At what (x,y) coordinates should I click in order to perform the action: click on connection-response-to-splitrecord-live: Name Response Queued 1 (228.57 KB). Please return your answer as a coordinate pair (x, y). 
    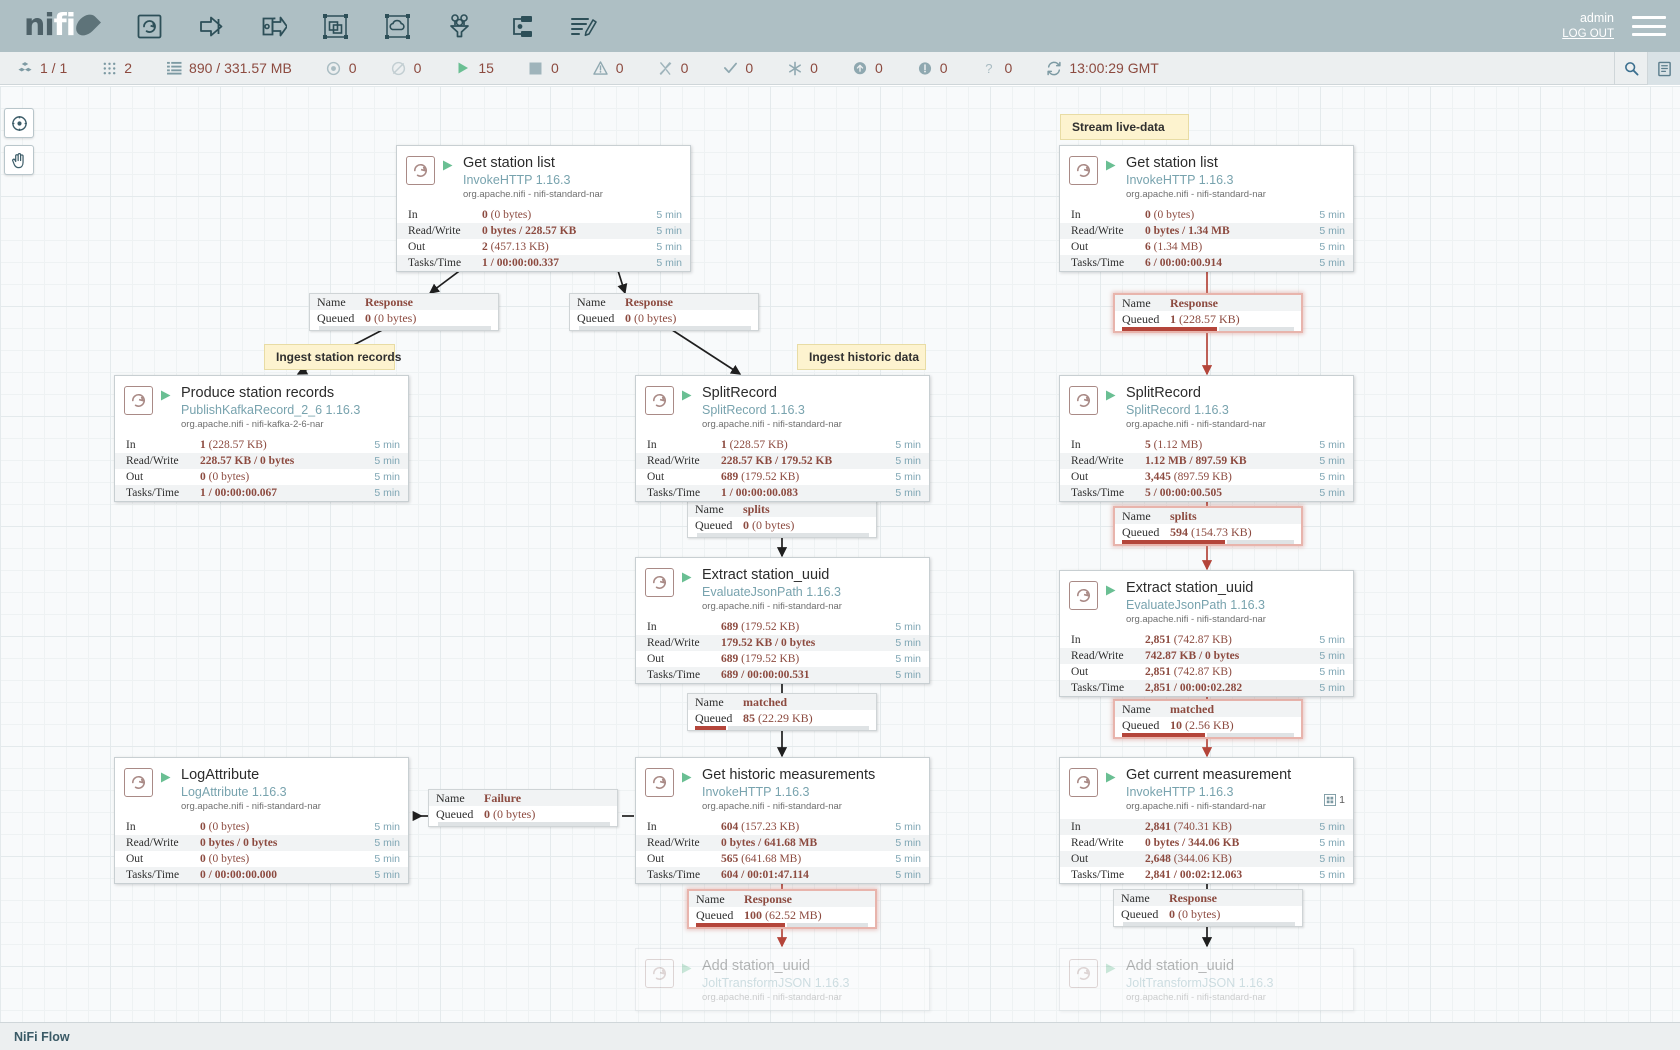
    Looking at the image, I should click on (1208, 313).